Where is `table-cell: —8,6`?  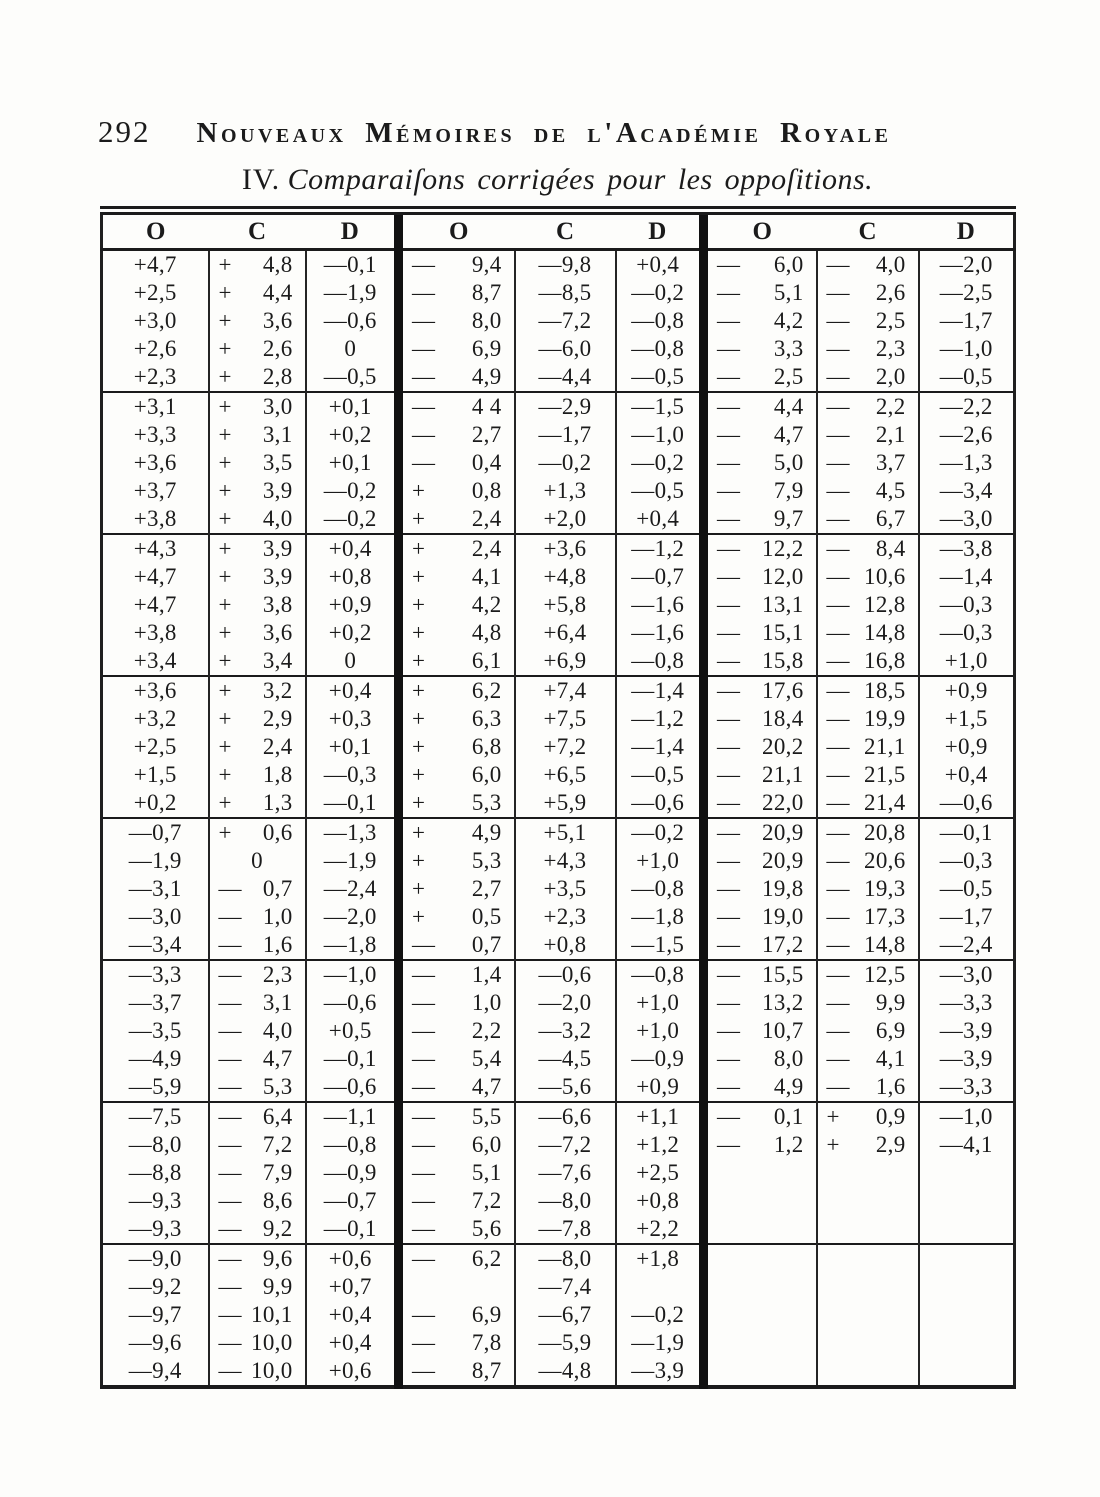
table-cell: —8,6 is located at coordinates (257, 1201).